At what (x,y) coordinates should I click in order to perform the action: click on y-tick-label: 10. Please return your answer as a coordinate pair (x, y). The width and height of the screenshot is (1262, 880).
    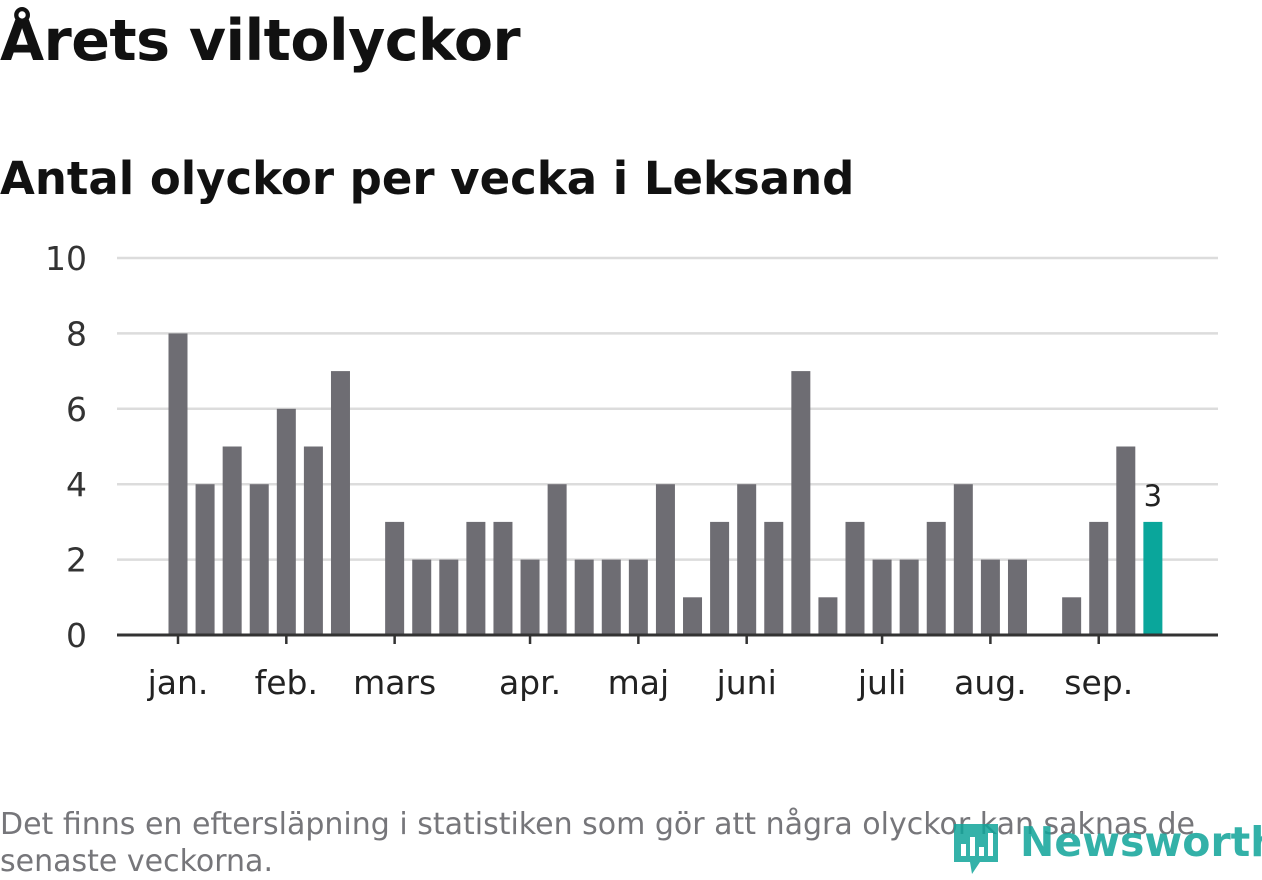
    Looking at the image, I should click on (66, 258).